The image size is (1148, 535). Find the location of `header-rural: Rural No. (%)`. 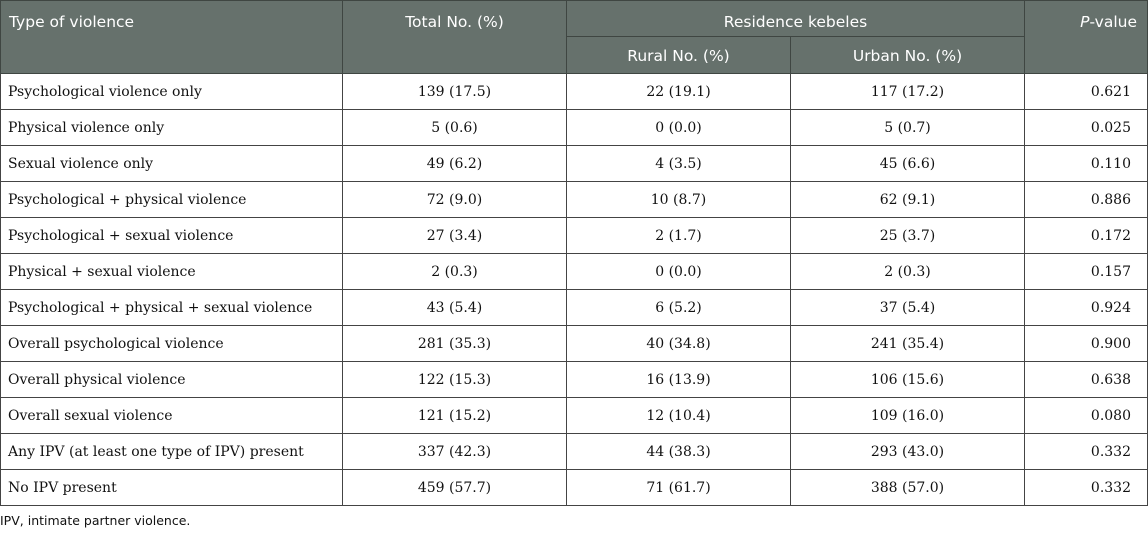

header-rural: Rural No. (%) is located at coordinates (678, 55).